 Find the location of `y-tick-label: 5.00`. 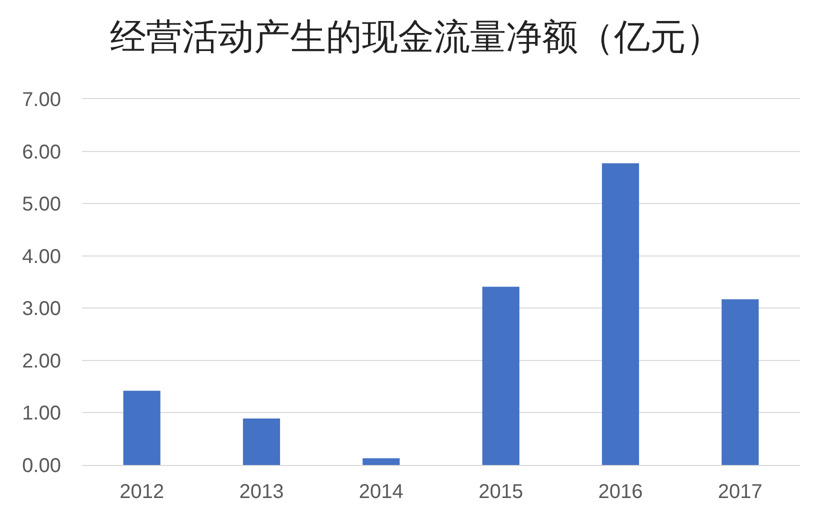

y-tick-label: 5.00 is located at coordinates (41, 205).